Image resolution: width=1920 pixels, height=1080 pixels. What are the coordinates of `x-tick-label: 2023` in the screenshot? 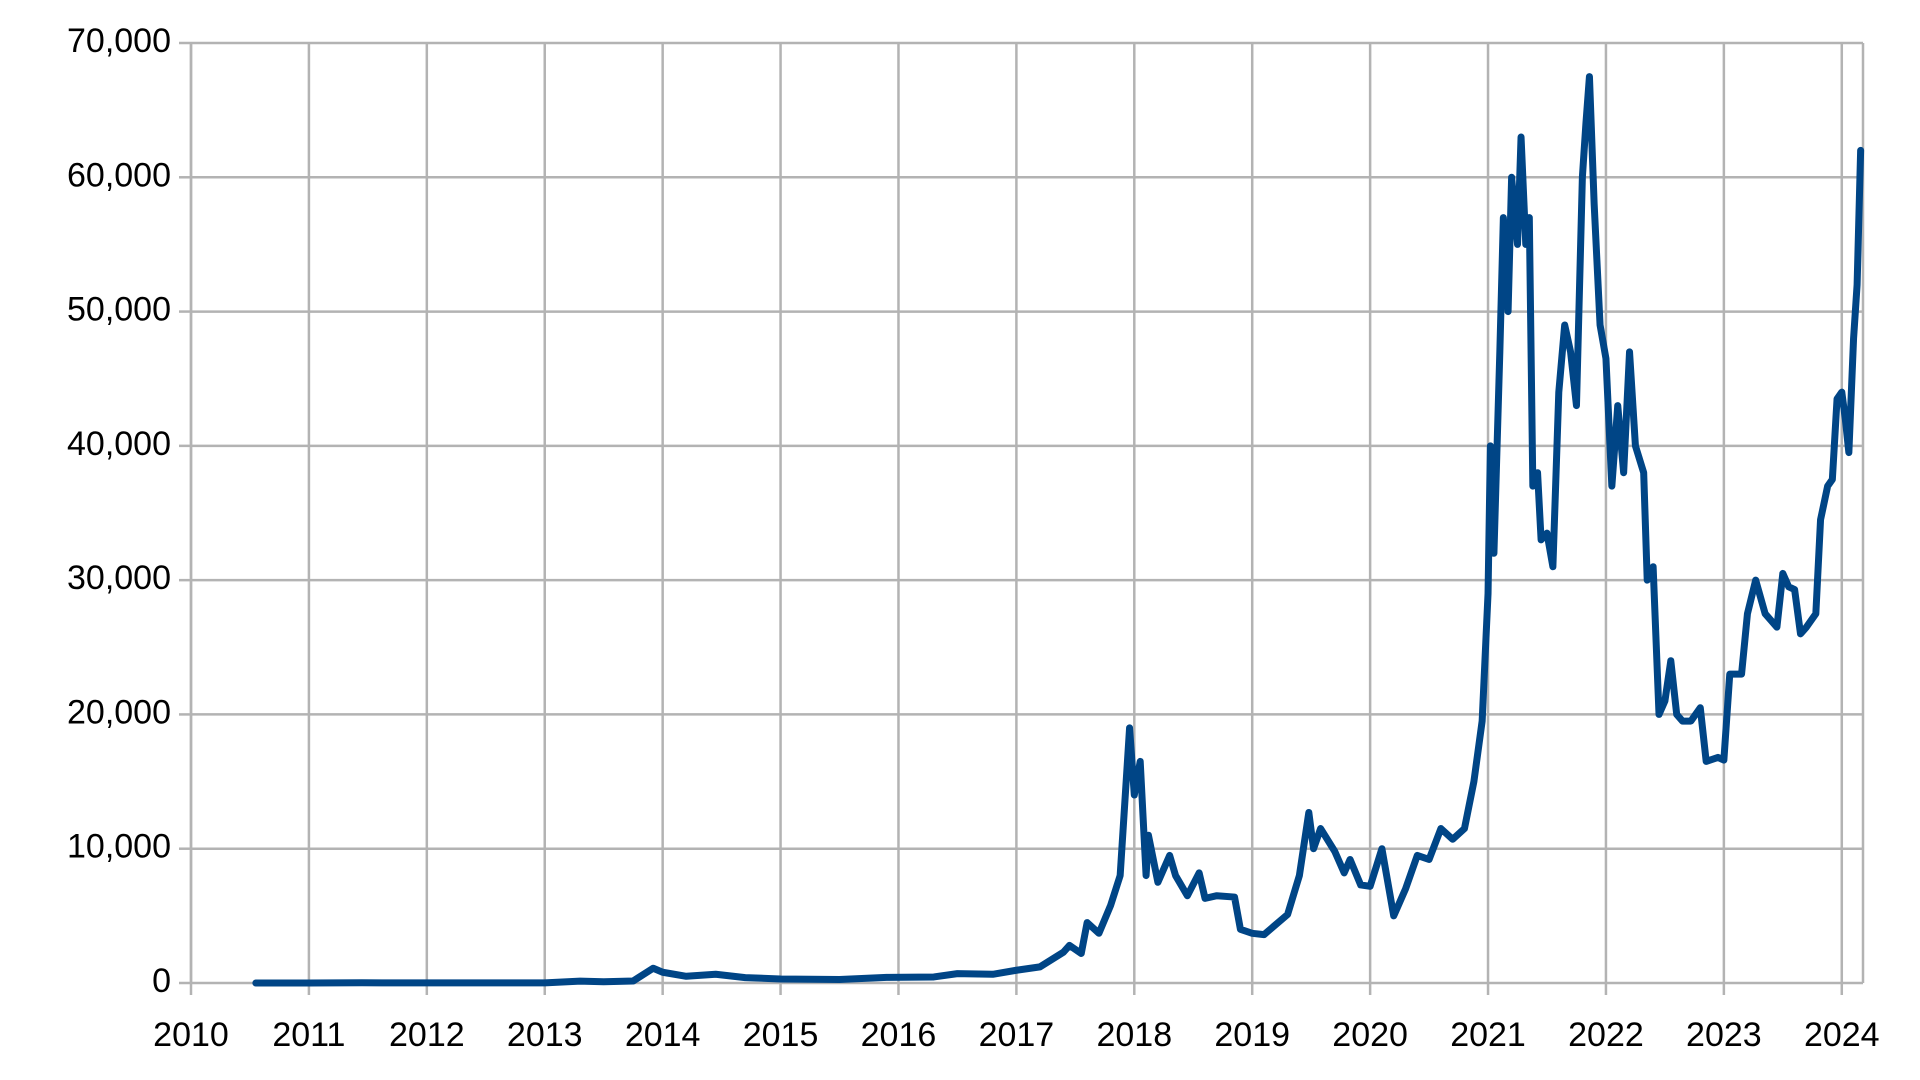 It's located at (1724, 1035).